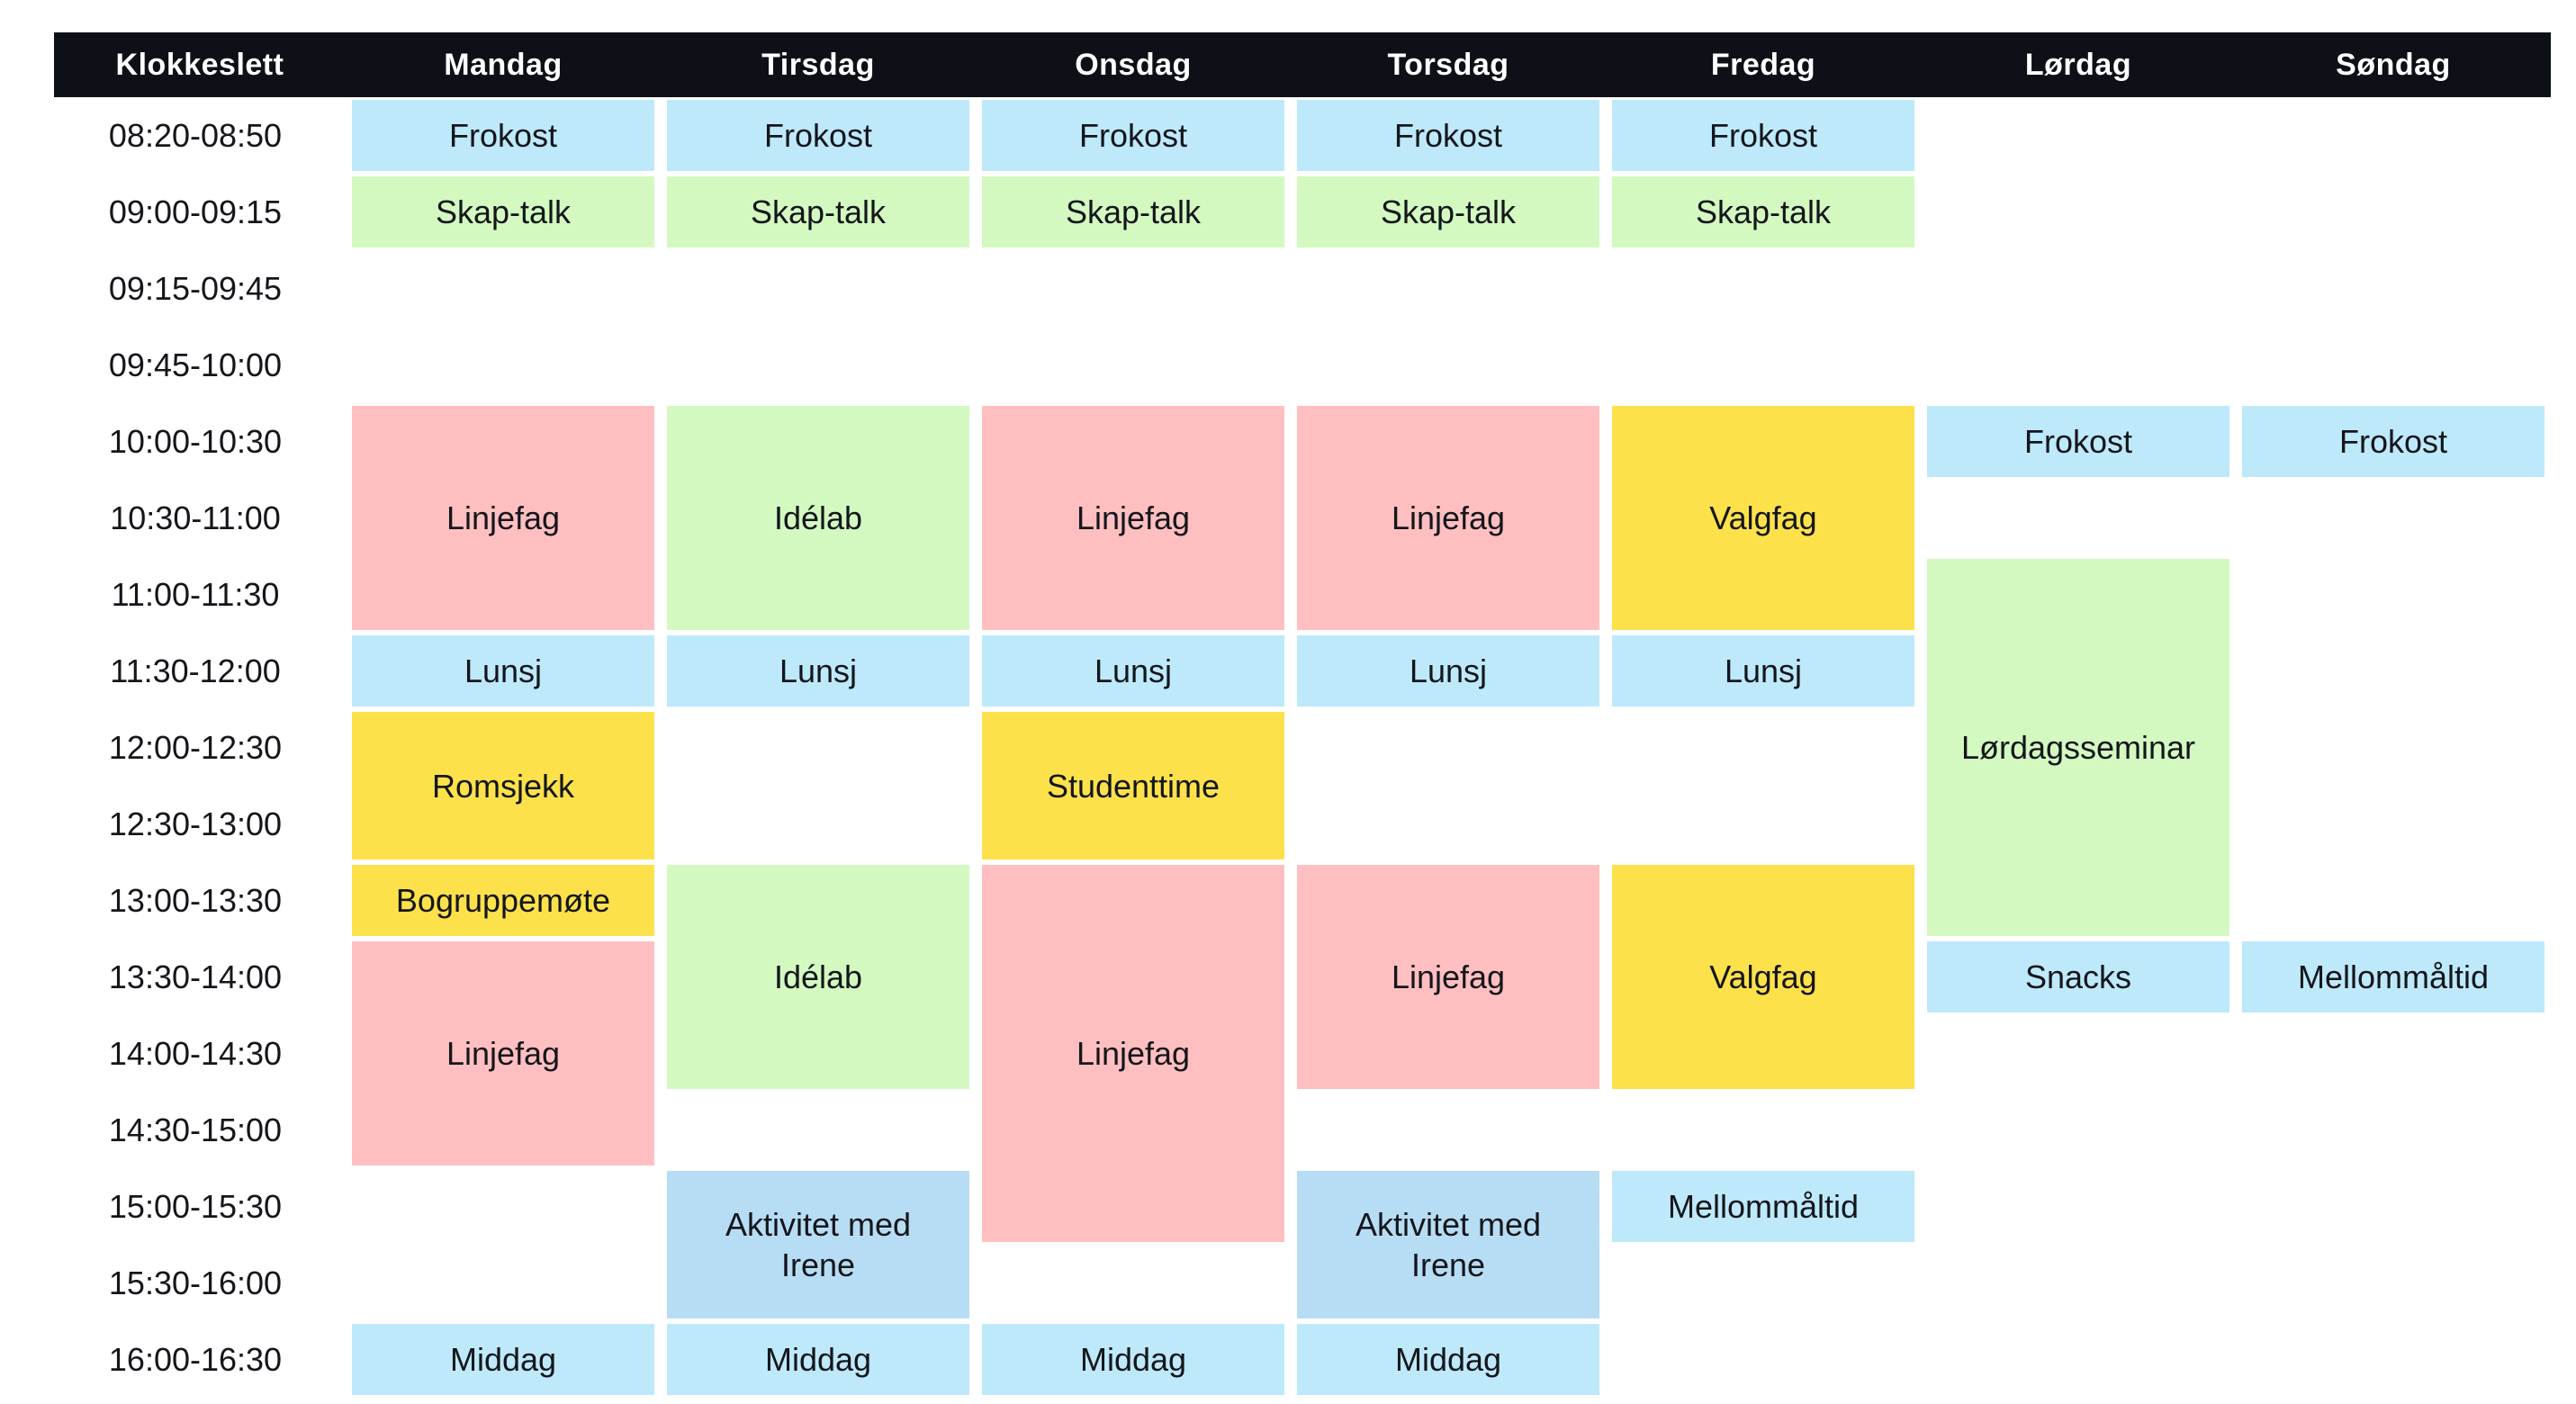 Image resolution: width=2576 pixels, height=1404 pixels. What do you see at coordinates (195, 594) in the screenshot?
I see `time-slot: 11:00-11:30` at bounding box center [195, 594].